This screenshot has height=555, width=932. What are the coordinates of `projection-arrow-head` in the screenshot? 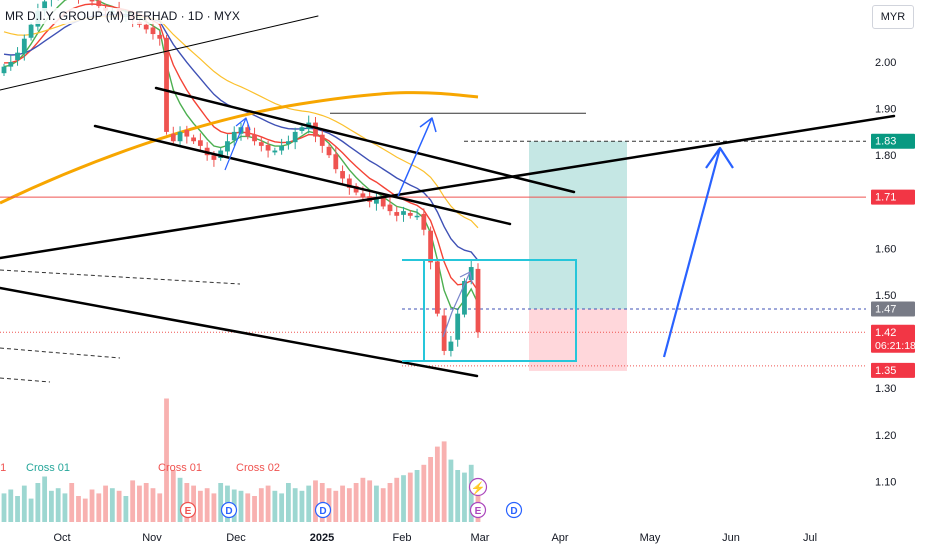 It's located at (719, 157).